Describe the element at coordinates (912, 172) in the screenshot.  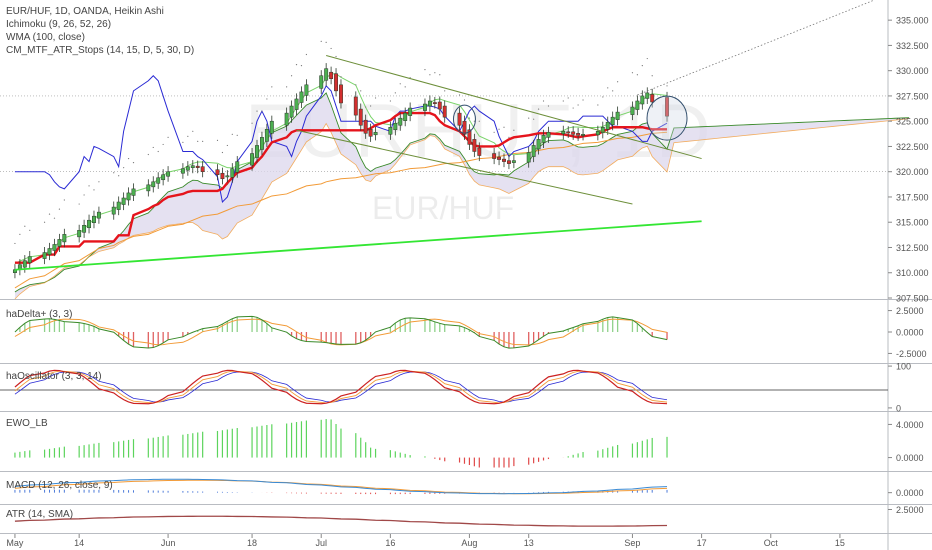
I see `price-tick-label: 320.000` at that location.